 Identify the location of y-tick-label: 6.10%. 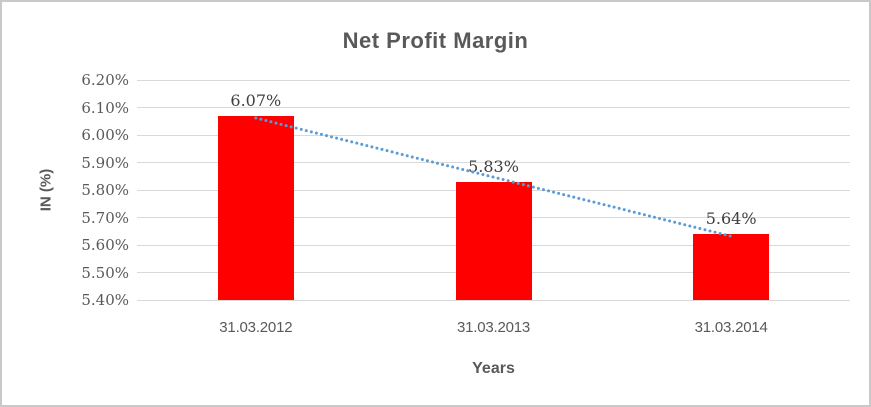
(105, 107).